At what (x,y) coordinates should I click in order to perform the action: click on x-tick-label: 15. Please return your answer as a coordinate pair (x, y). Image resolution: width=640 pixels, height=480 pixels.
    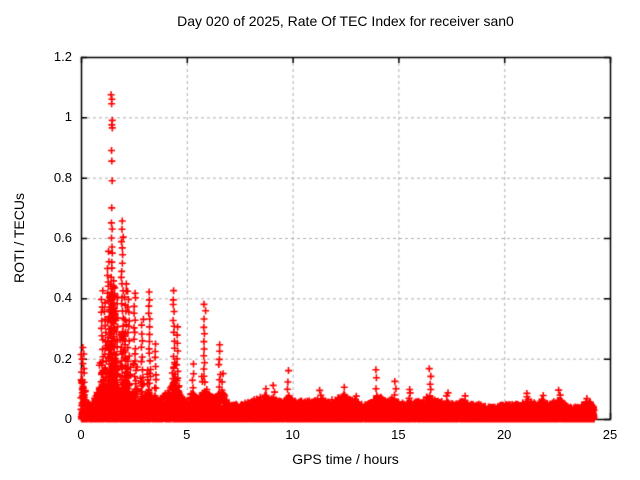
    Looking at the image, I should click on (398, 434).